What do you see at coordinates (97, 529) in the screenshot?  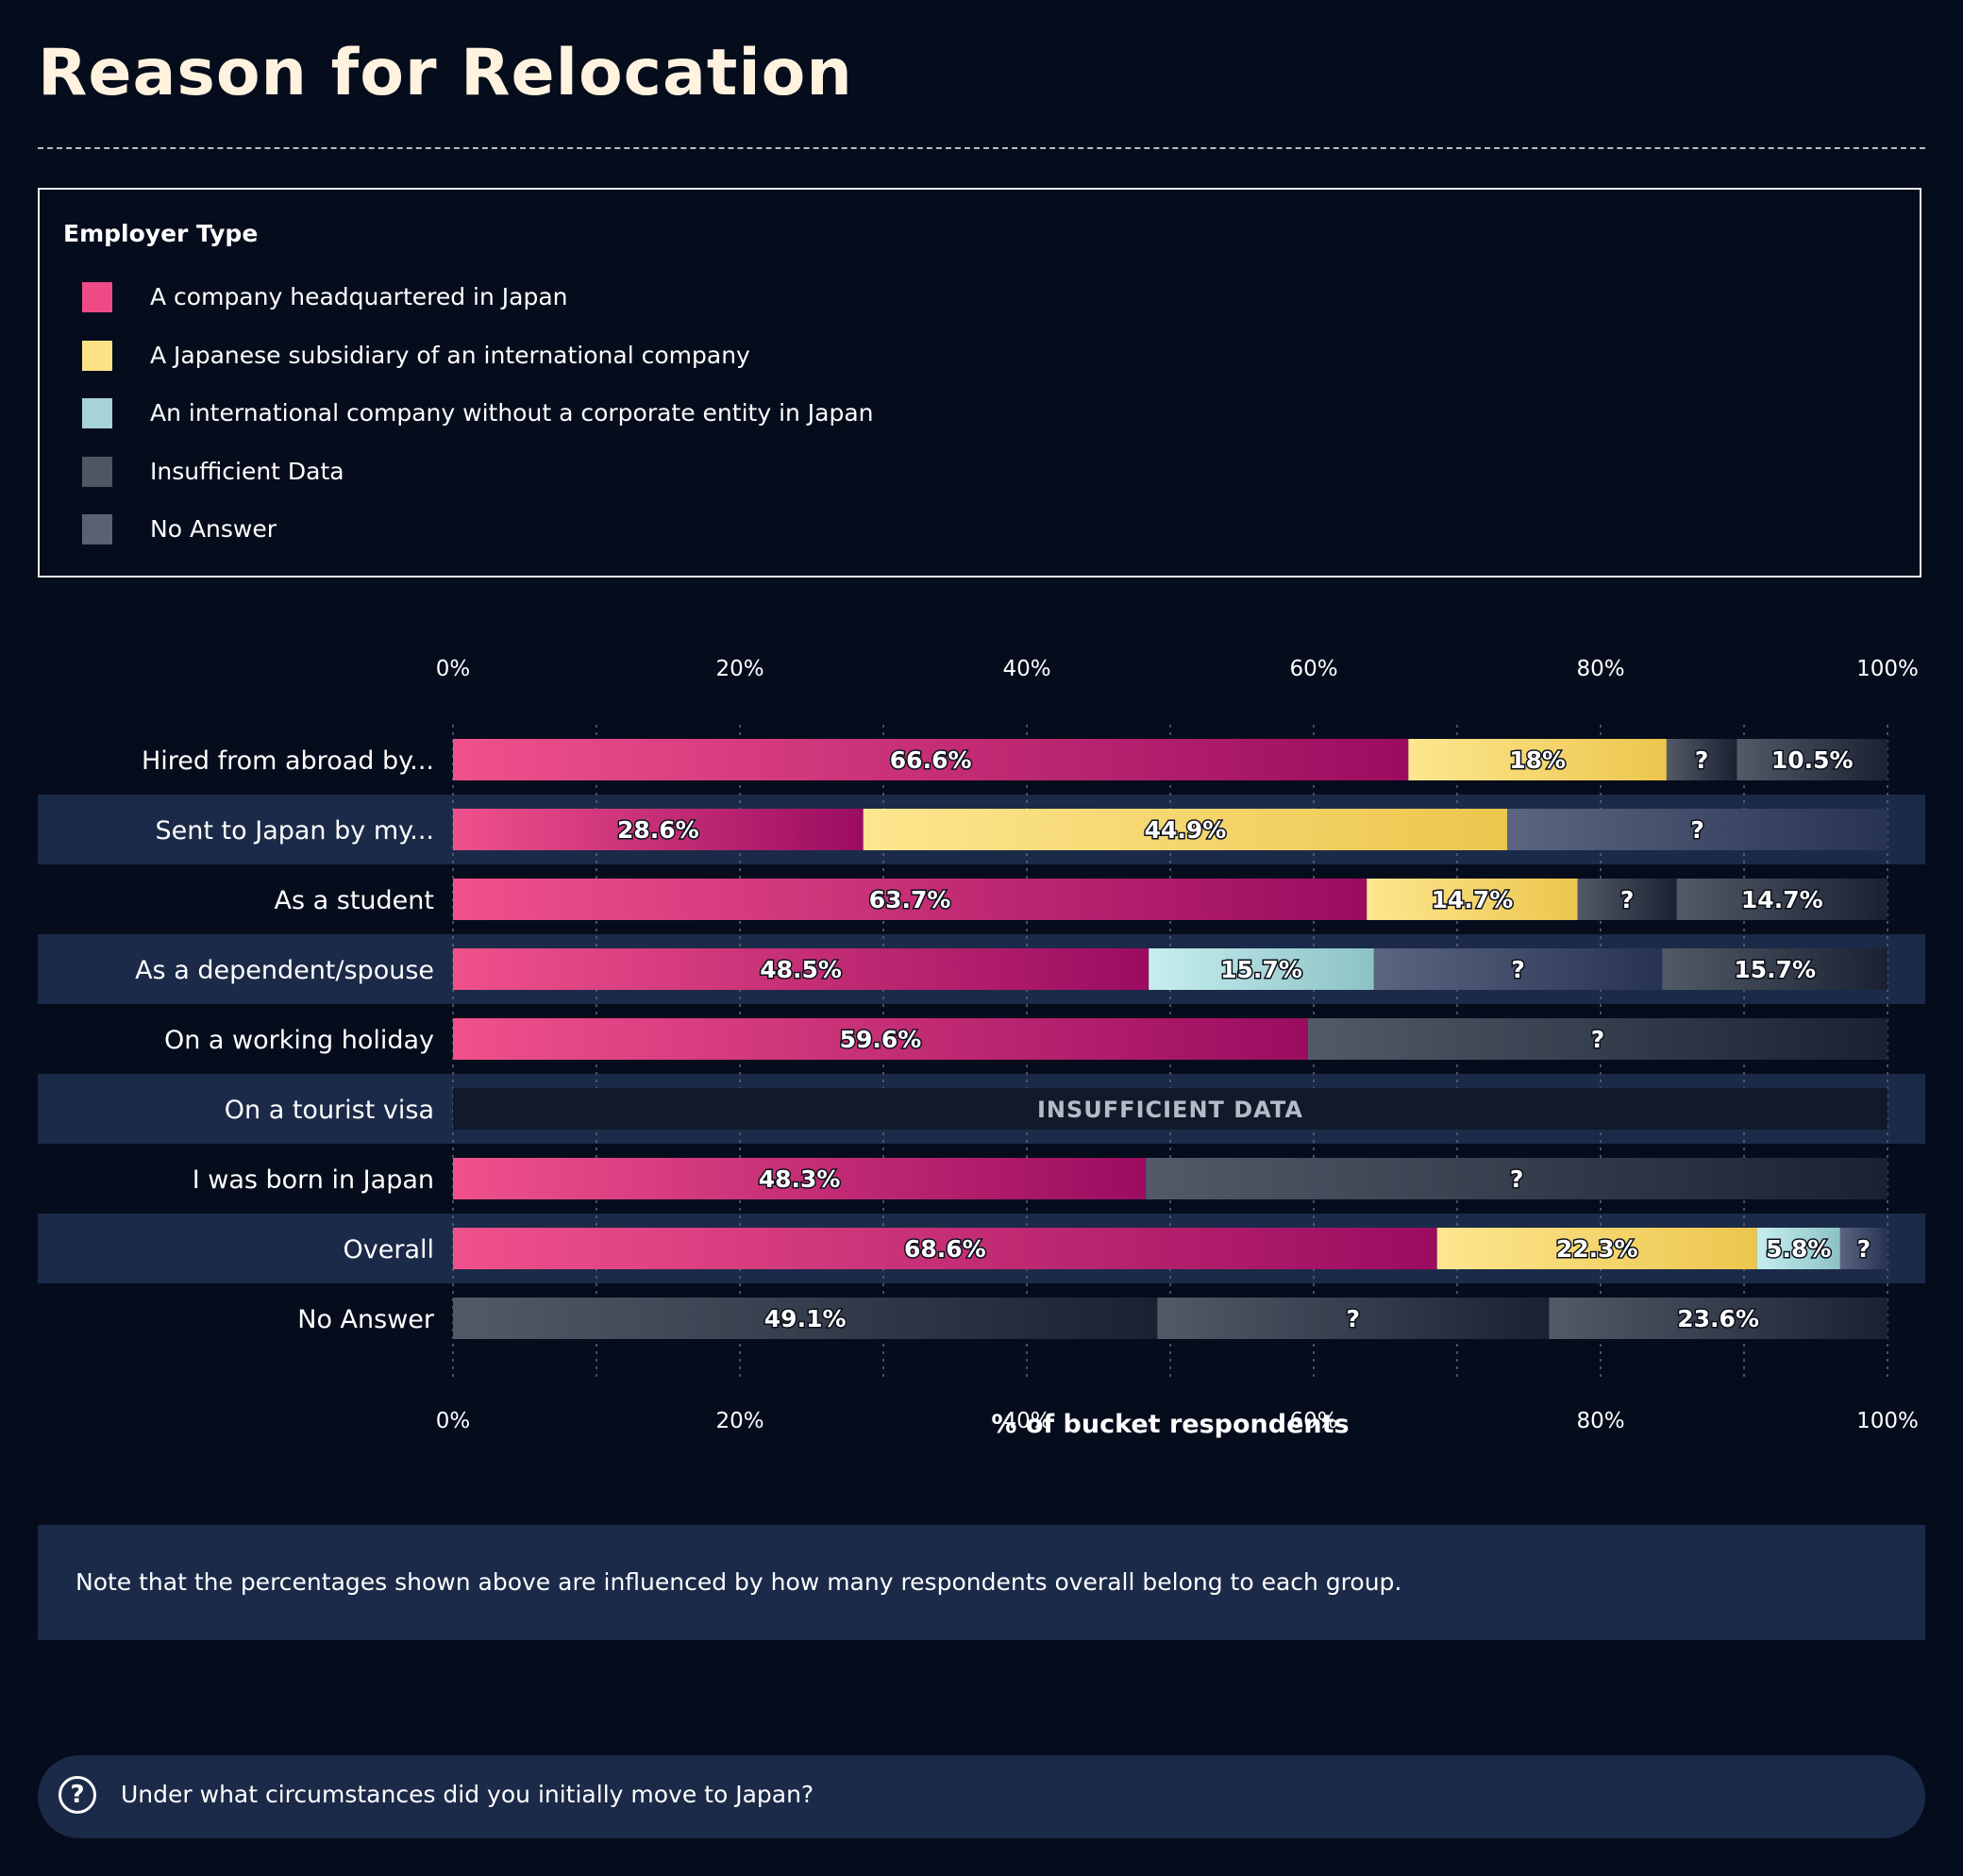 I see `legend-swatch-no-answer` at bounding box center [97, 529].